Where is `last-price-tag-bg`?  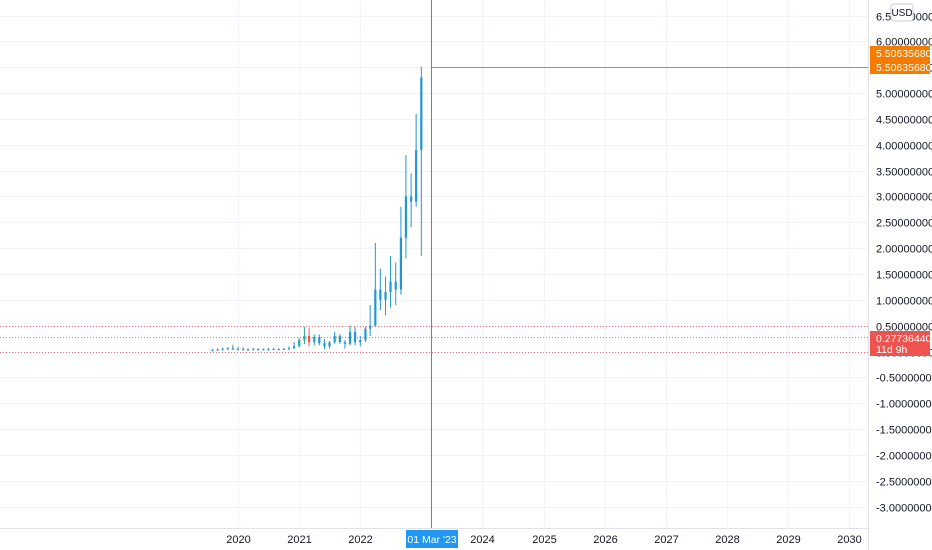 last-price-tag-bg is located at coordinates (900, 343).